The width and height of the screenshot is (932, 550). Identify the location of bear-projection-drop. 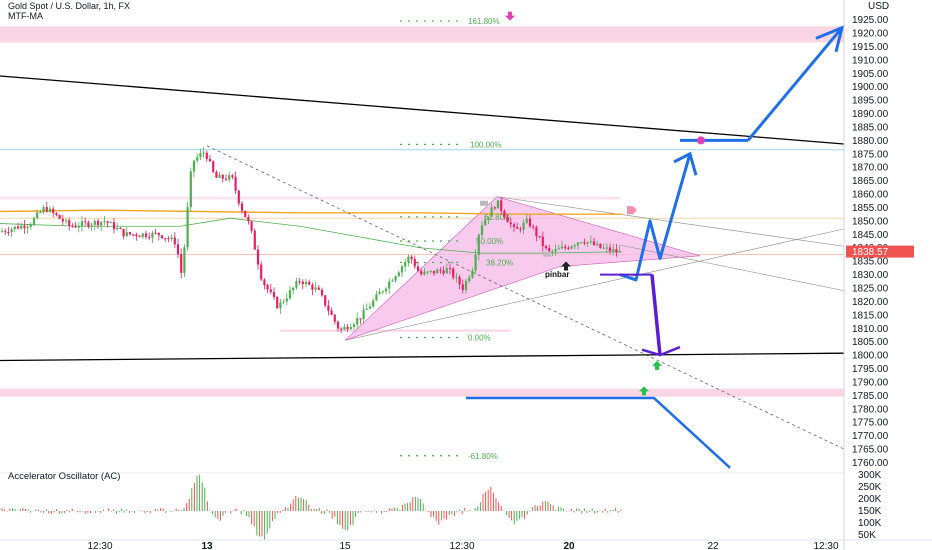
(656, 315).